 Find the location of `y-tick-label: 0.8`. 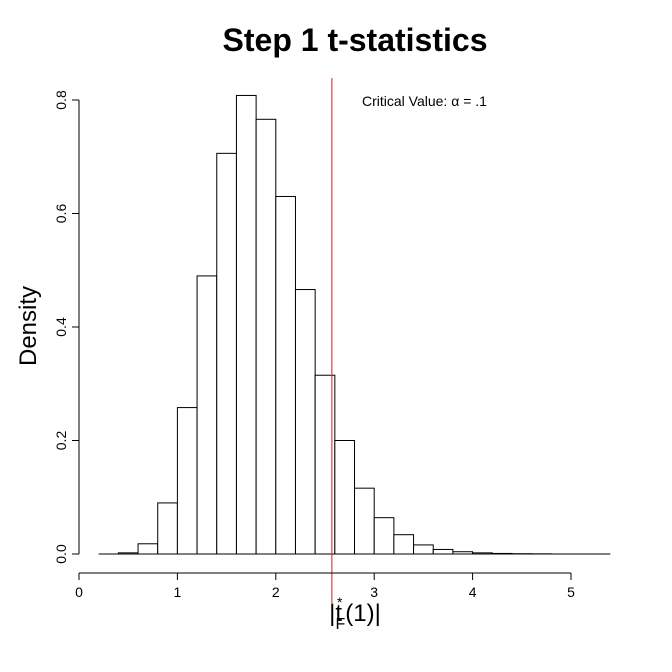

y-tick-label: 0.8 is located at coordinates (61, 100).